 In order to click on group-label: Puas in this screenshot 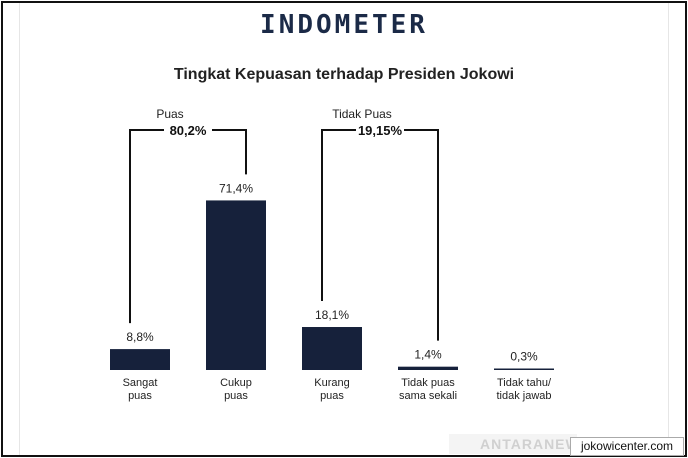, I will do `click(169, 114)`.